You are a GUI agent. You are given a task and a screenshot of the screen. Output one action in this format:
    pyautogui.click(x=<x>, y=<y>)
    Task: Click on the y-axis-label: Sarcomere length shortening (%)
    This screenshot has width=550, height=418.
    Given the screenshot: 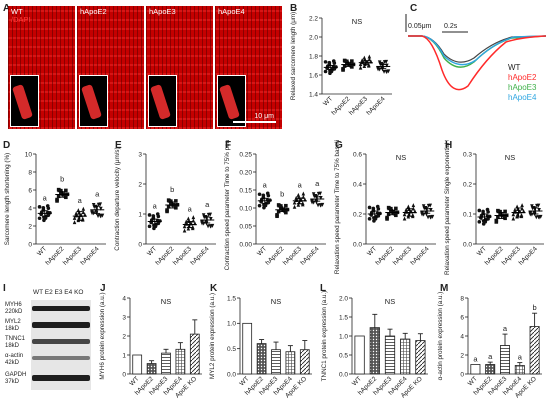 What is the action you would take?
    pyautogui.click(x=7, y=199)
    